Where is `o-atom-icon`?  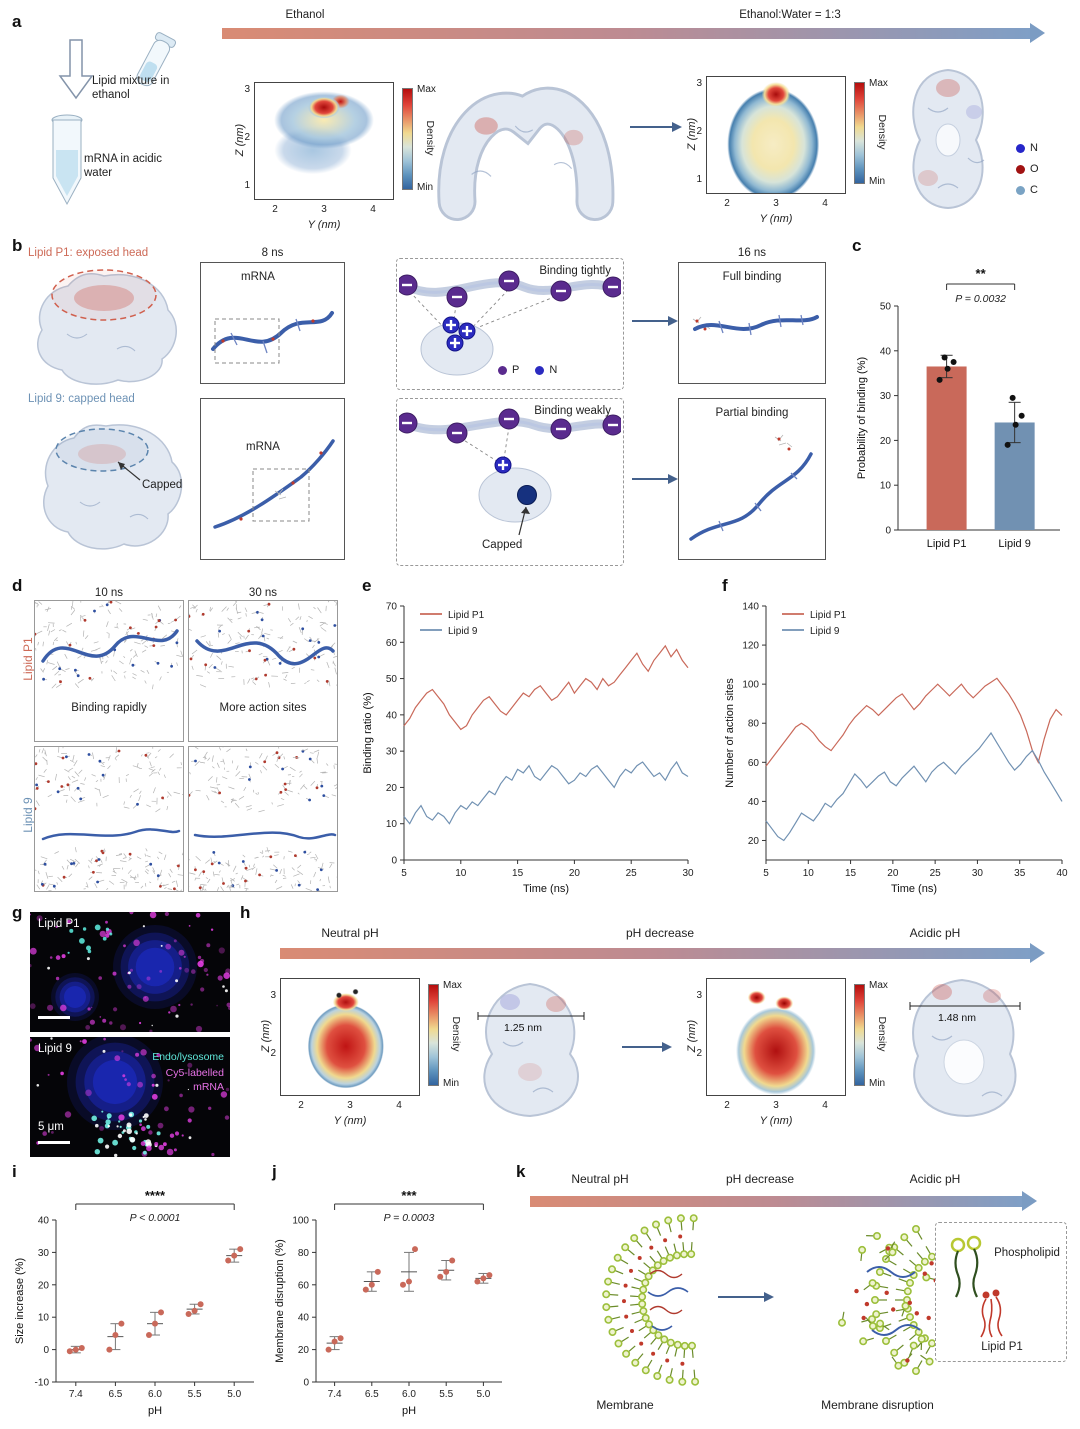 o-atom-icon is located at coordinates (1020, 169).